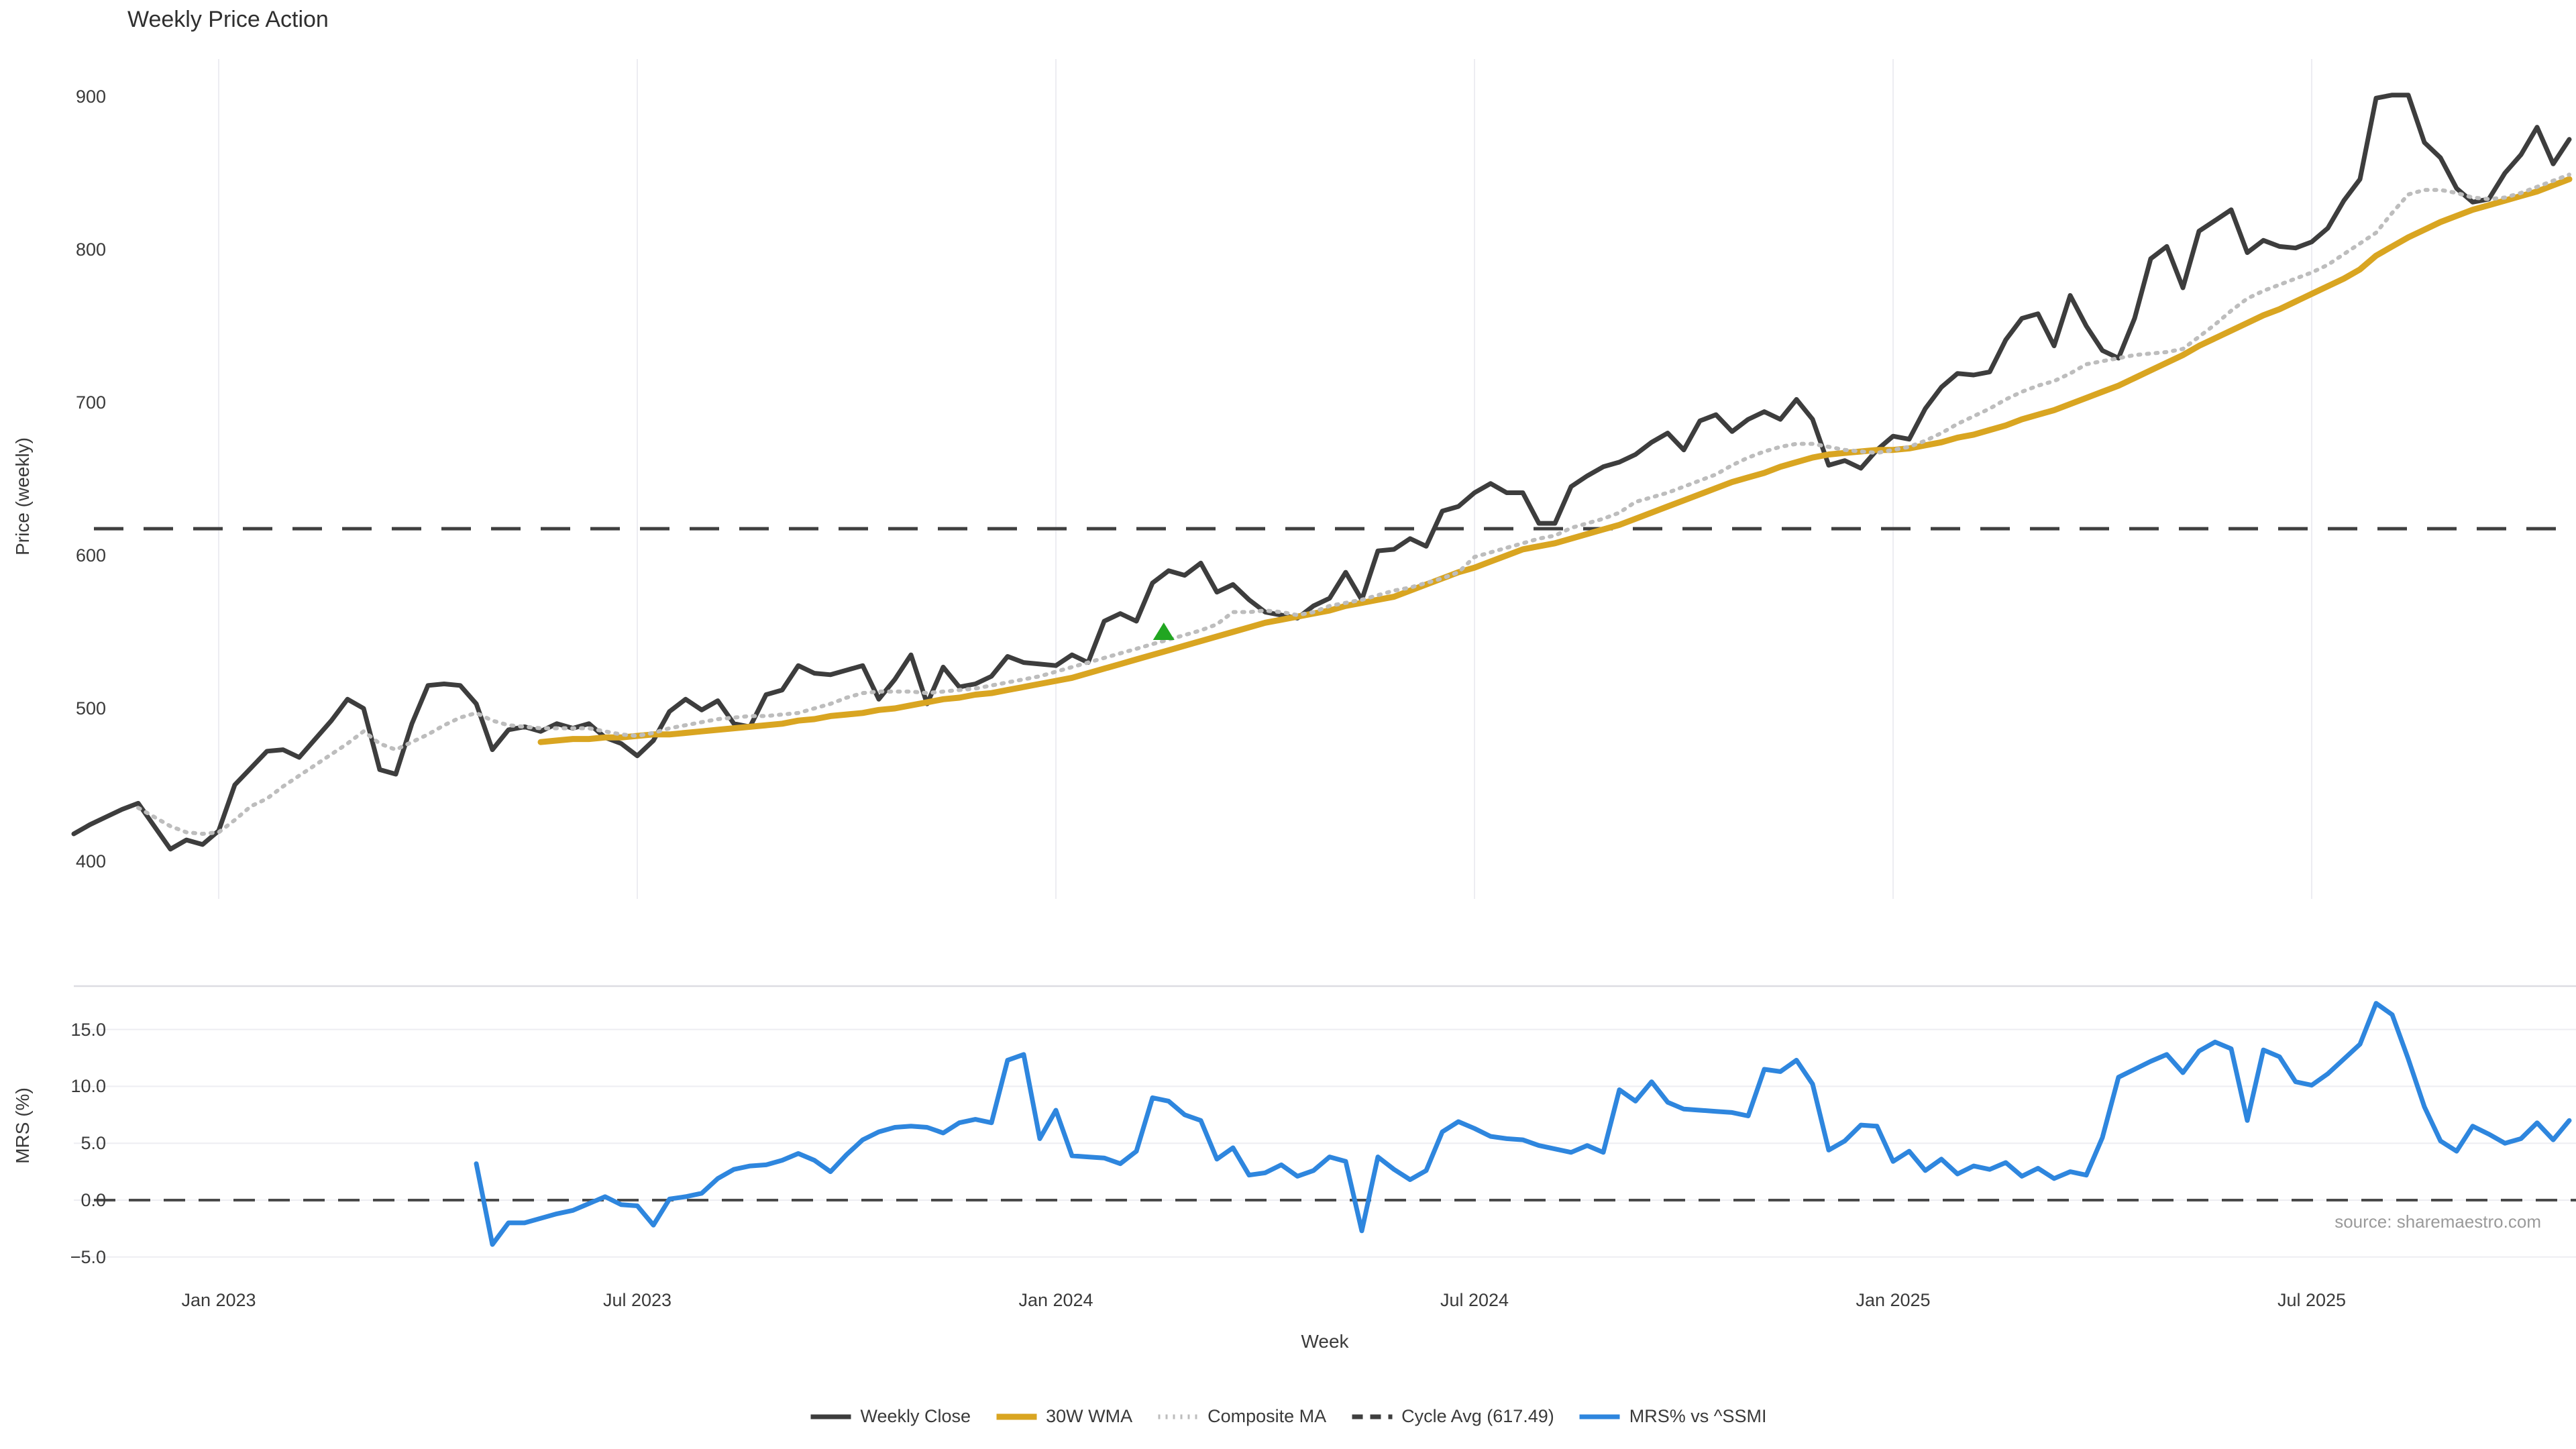 This screenshot has height=1449, width=2576. Describe the element at coordinates (90, 861) in the screenshot. I see `price-ytick-label-0: 400` at that location.